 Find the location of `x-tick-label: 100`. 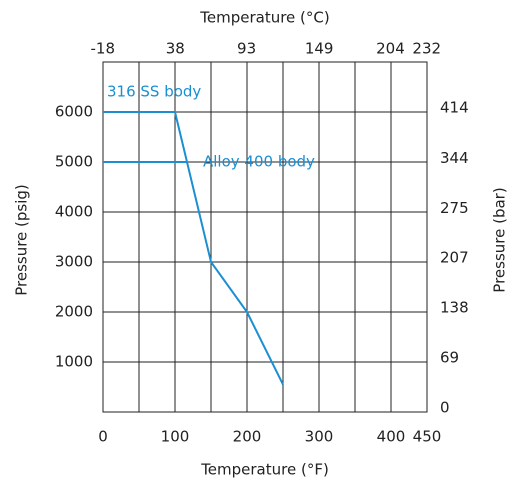

x-tick-label: 100 is located at coordinates (175, 437).